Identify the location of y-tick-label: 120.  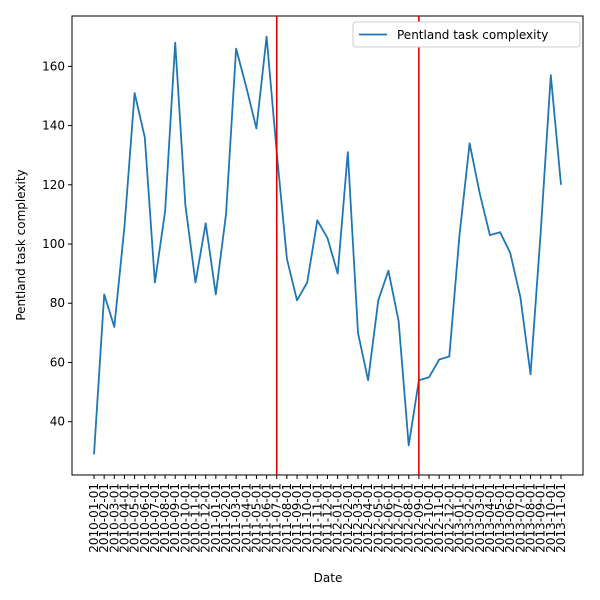
(53, 185).